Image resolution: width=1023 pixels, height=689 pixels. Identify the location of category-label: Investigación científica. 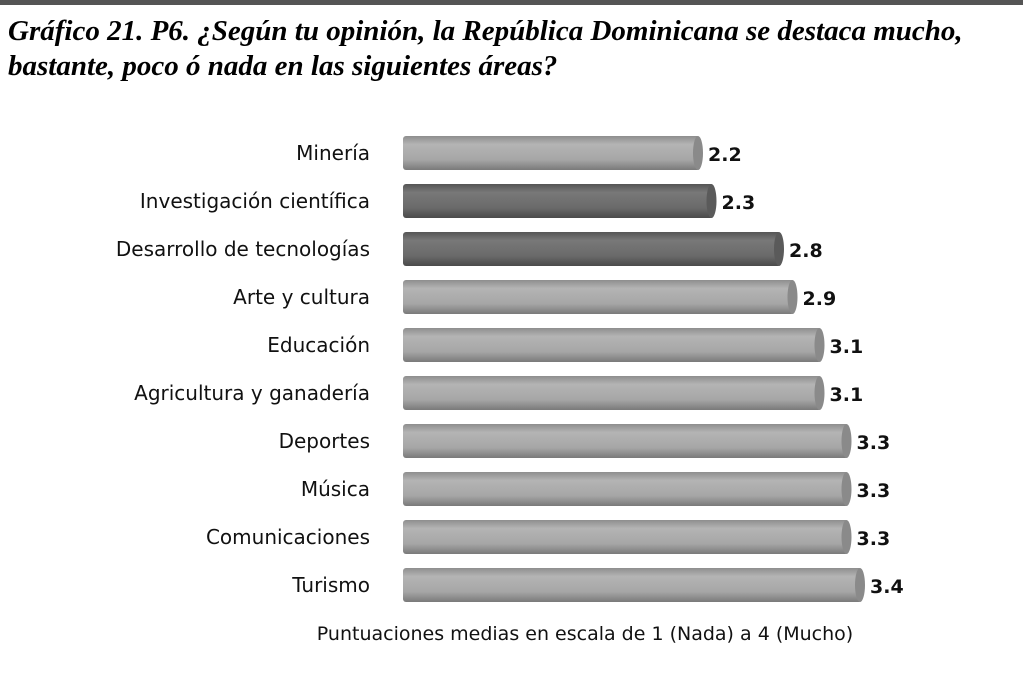
(255, 201).